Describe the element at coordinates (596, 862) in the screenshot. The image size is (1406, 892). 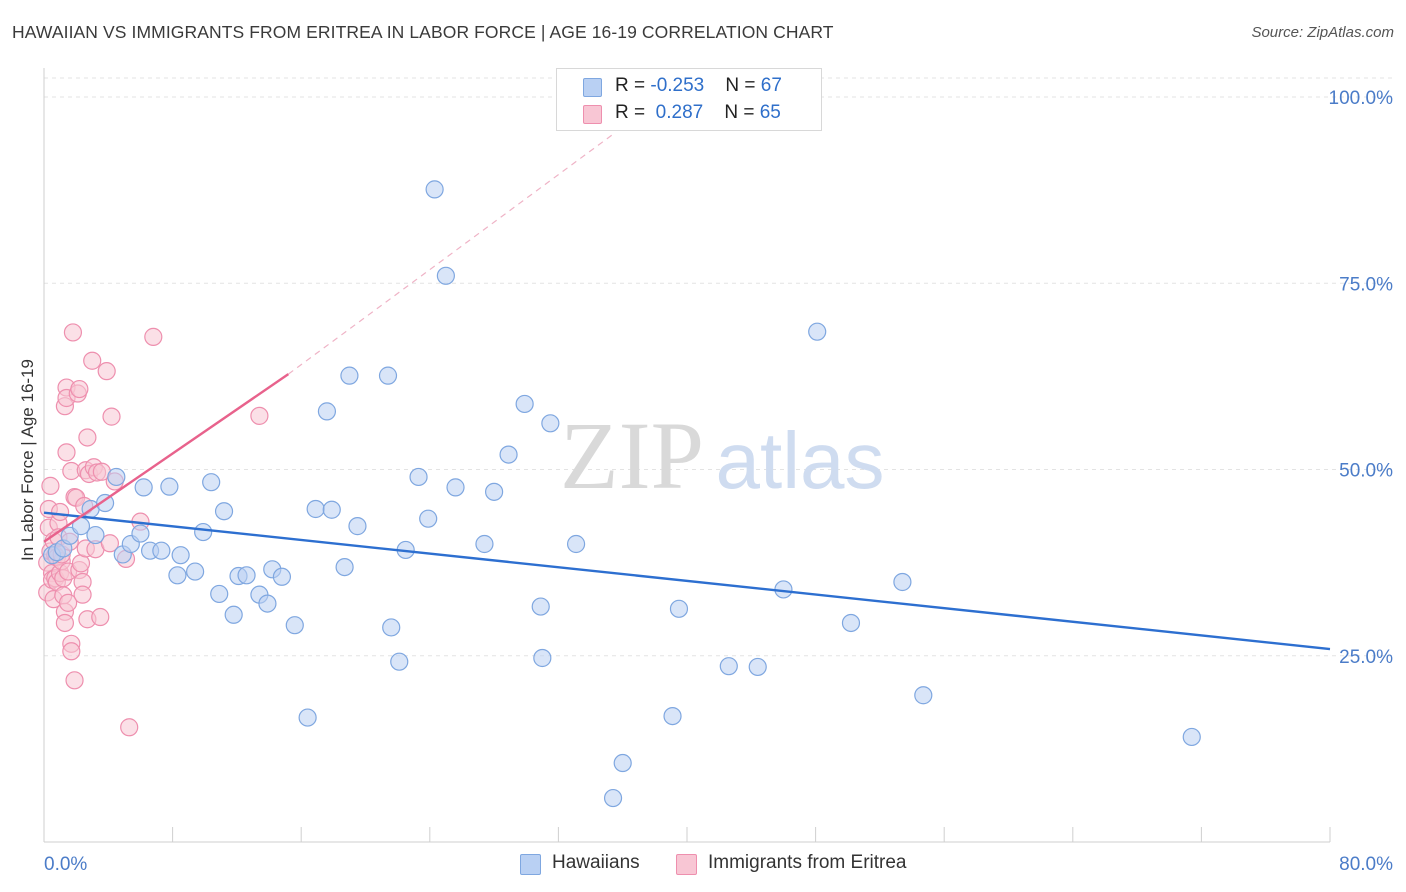
I see `series-label-hawaiians: Hawaiians` at that location.